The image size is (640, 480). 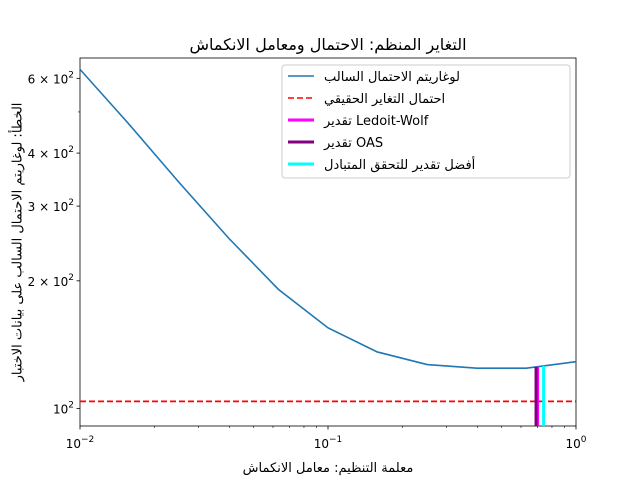 What do you see at coordinates (63, 409) in the screenshot?
I see `y-tick-label: 102` at bounding box center [63, 409].